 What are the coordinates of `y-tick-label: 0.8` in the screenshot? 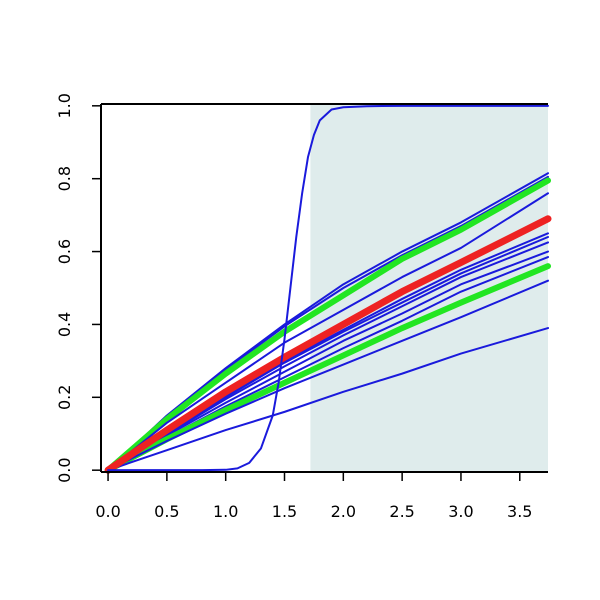 It's located at (64, 178).